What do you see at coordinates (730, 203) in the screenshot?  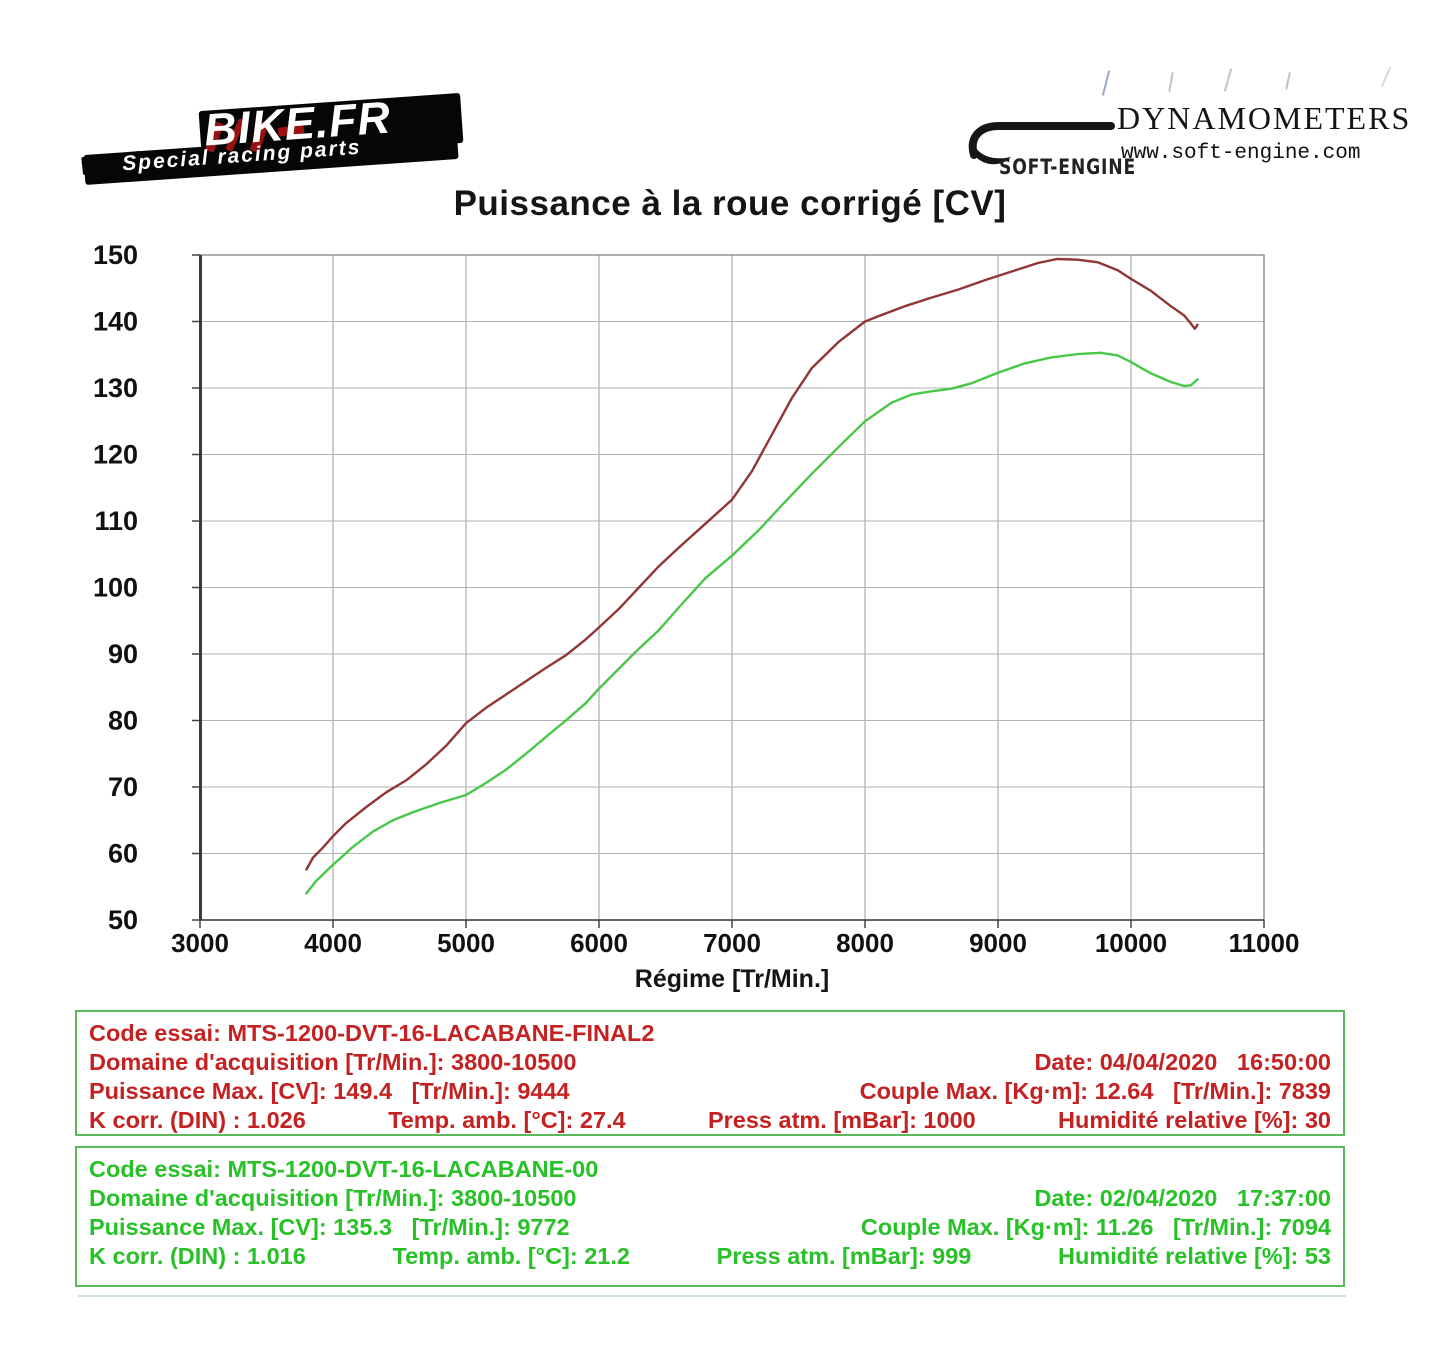 I see `chart-title: Puissance à la roue corrigé [CV]` at bounding box center [730, 203].